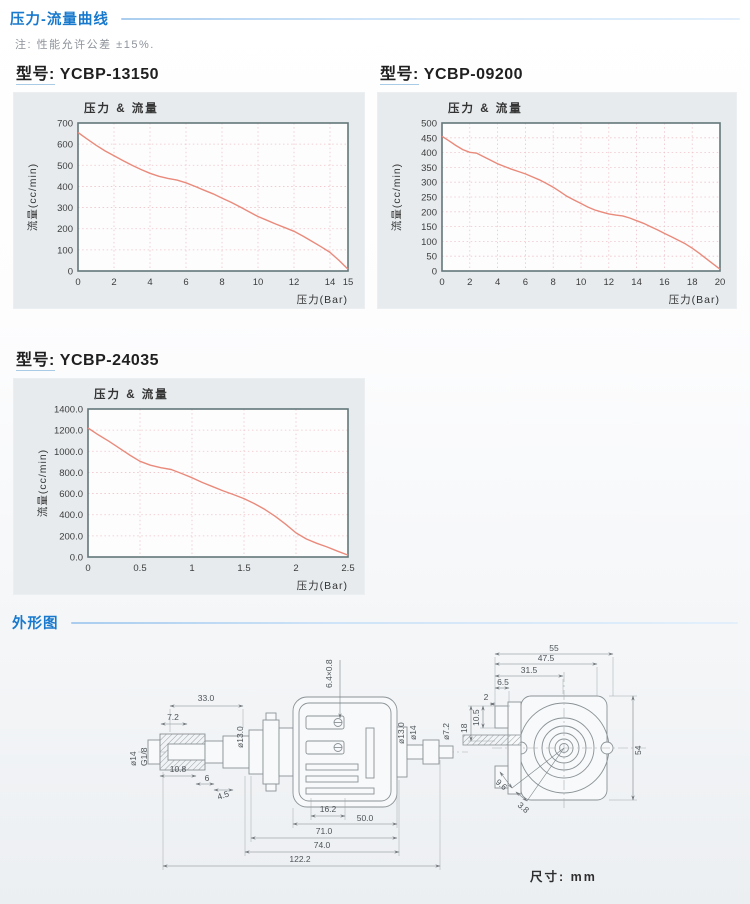 The width and height of the screenshot is (750, 904). Describe the element at coordinates (71, 536) in the screenshot. I see `y-tick-label: 200.0` at that location.